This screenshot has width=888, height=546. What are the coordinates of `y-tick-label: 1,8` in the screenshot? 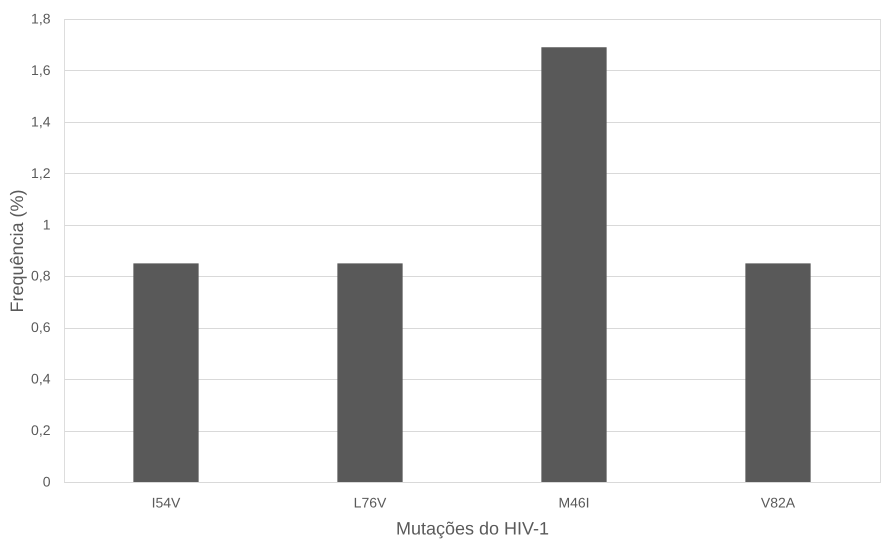 It's located at (41, 18).